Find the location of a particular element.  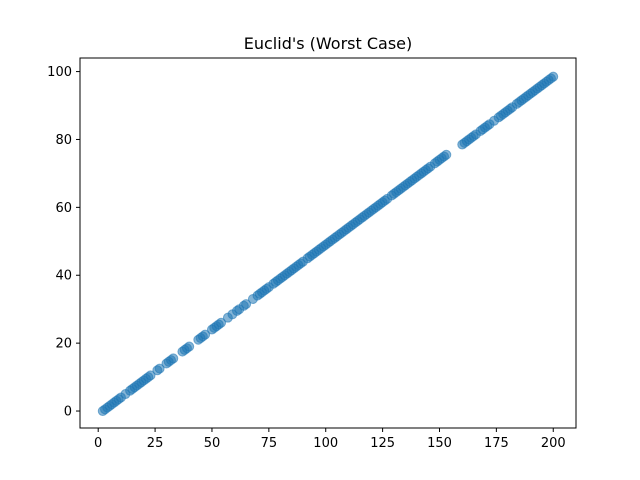

x-tick-label: 75 is located at coordinates (269, 443).